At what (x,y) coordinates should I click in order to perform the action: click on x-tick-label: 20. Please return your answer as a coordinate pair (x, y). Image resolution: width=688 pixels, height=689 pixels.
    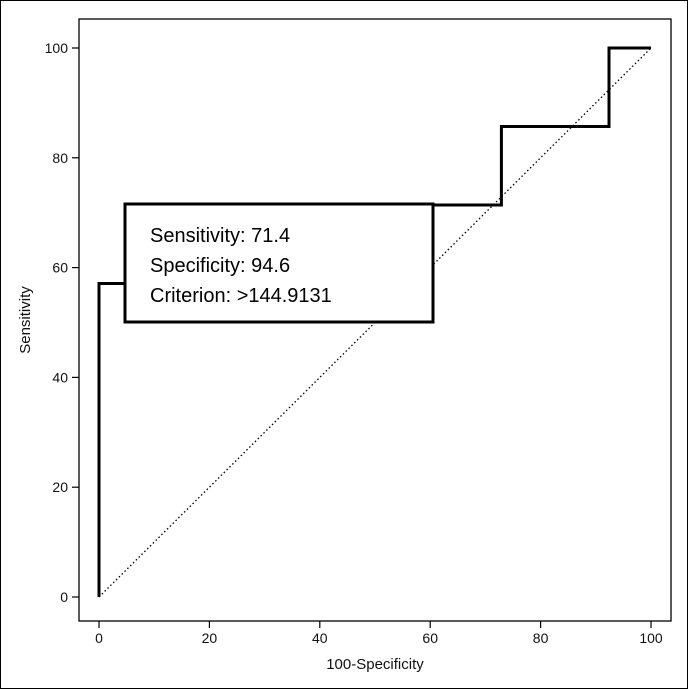
    Looking at the image, I should click on (210, 638).